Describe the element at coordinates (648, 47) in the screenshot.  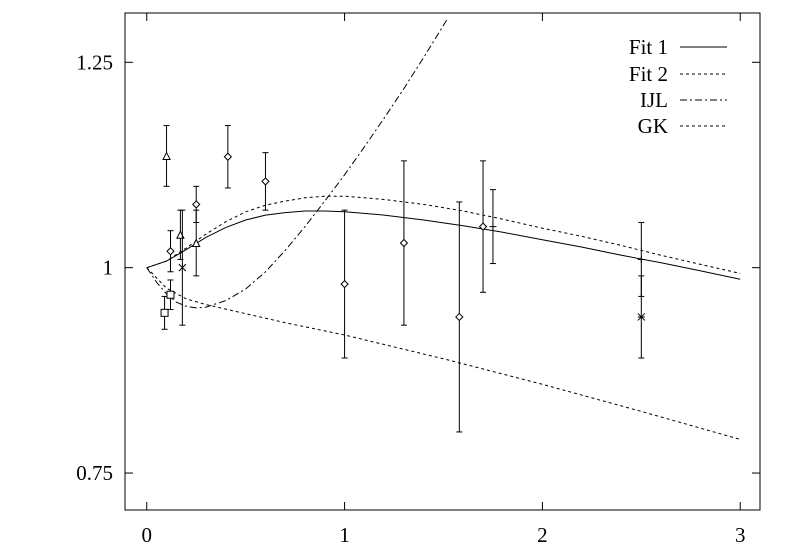
I see `legend-label: Fit 1` at that location.